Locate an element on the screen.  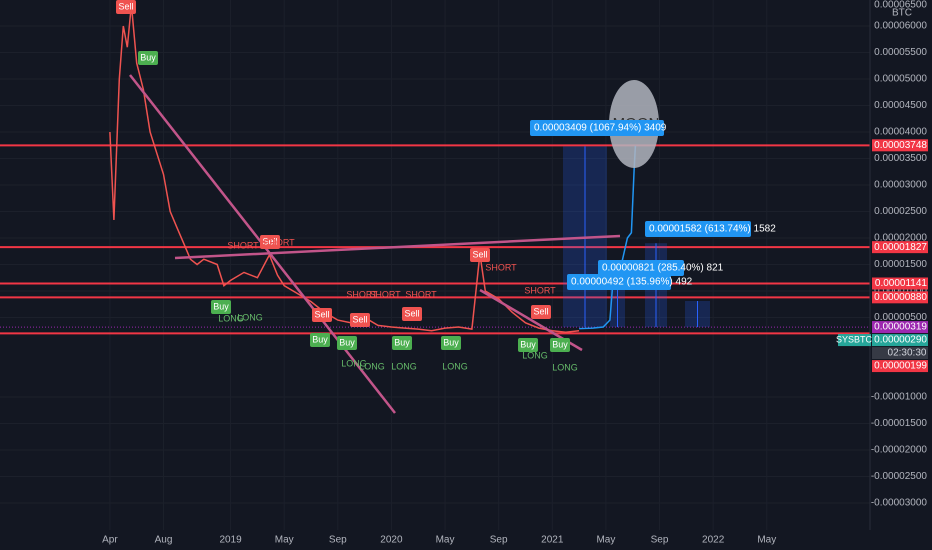
price-tag: 0.00000199 is located at coordinates (900, 366).